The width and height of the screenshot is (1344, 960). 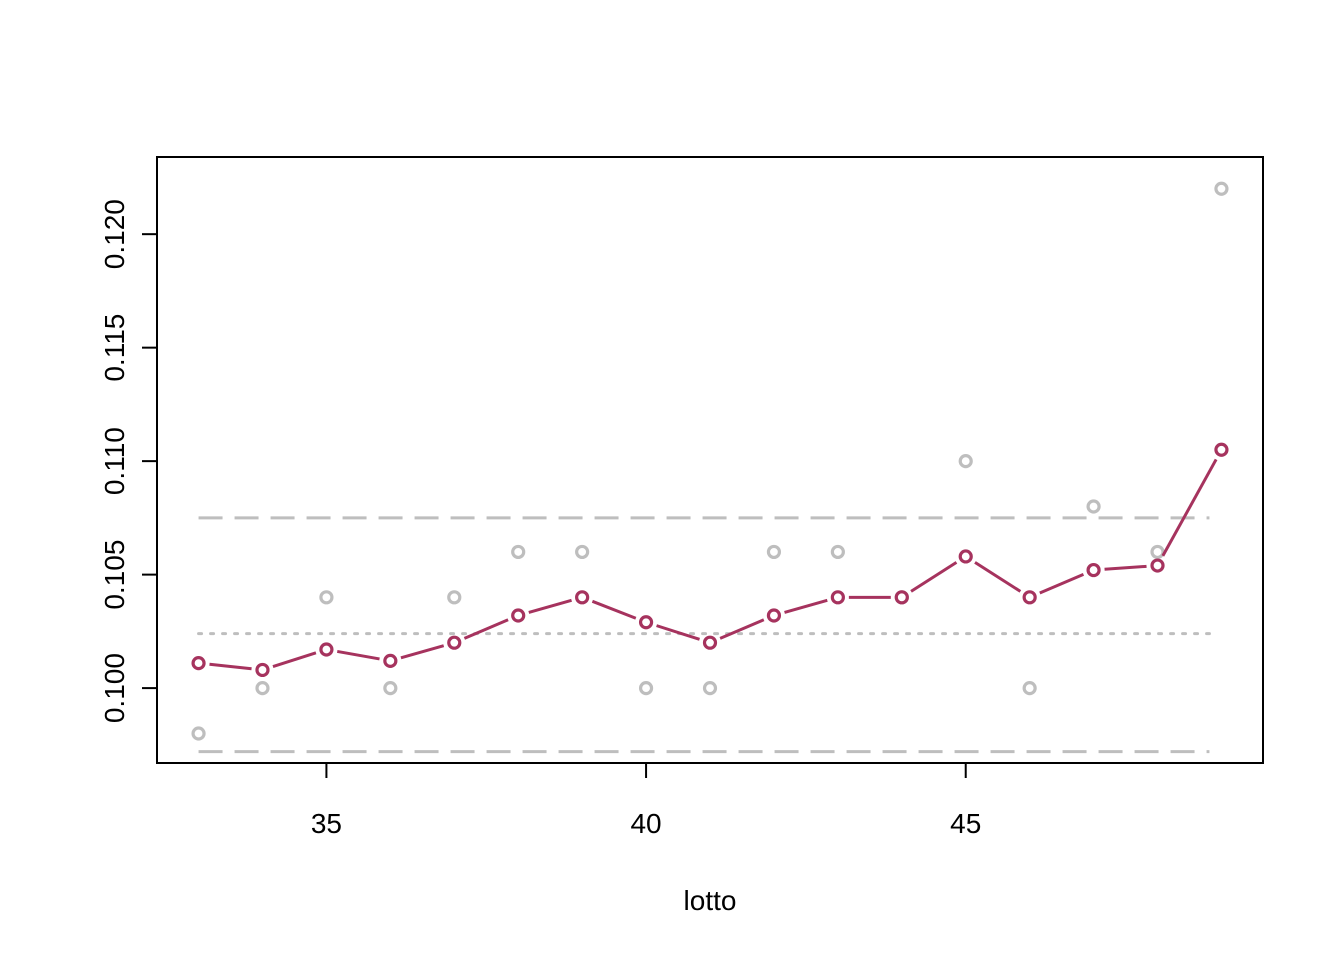 I want to click on x-tick-label: 35, so click(x=326, y=823).